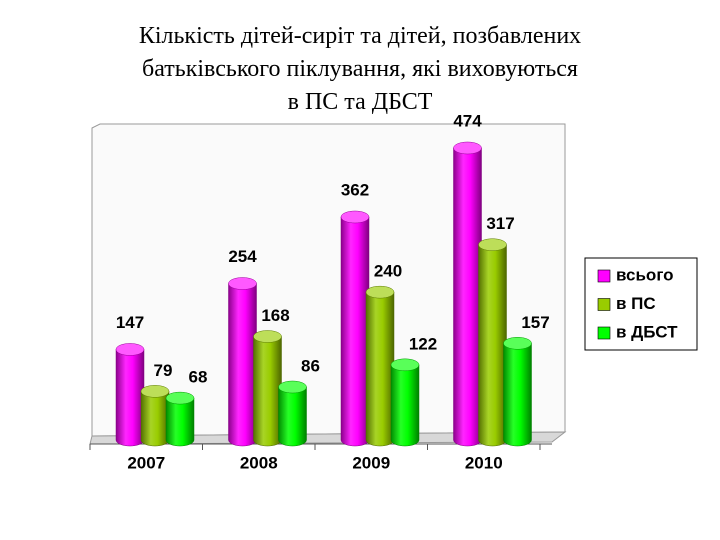 The height and width of the screenshot is (540, 720). Describe the element at coordinates (130, 322) in the screenshot. I see `value-label: 147` at that location.